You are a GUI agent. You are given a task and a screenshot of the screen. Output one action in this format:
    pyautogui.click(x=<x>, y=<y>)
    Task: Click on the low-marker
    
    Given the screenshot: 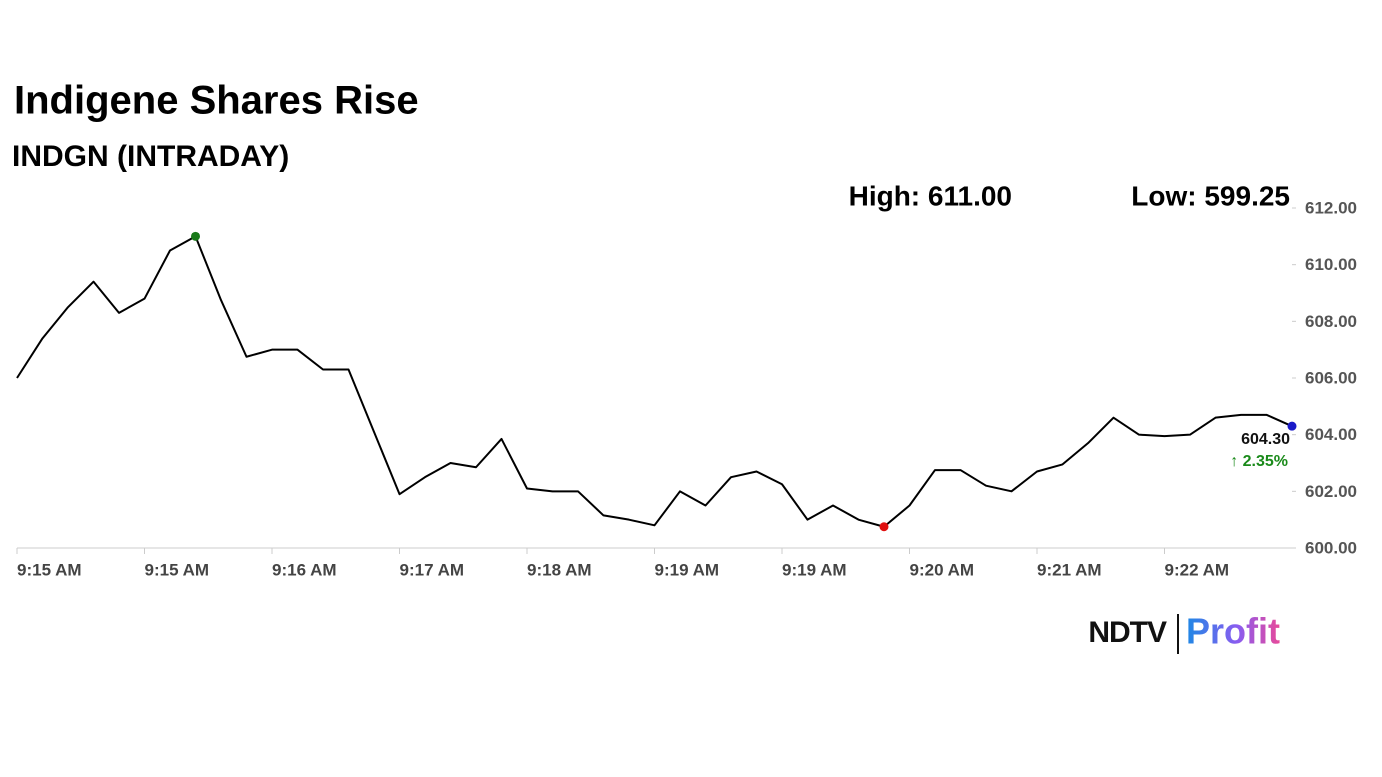 What is the action you would take?
    pyautogui.click(x=884, y=527)
    